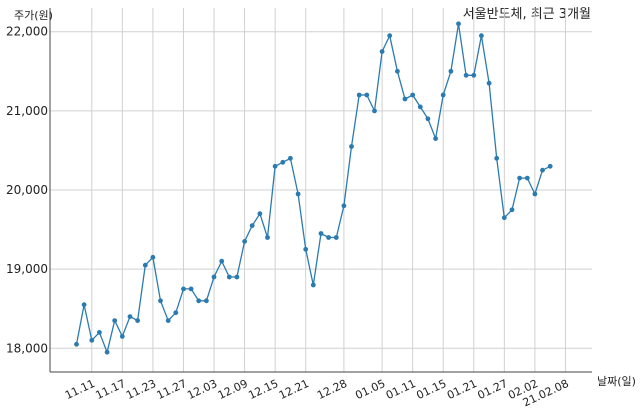 The width and height of the screenshot is (640, 414). Describe the element at coordinates (27, 269) in the screenshot. I see `y-tick-label: 19,000` at that location.